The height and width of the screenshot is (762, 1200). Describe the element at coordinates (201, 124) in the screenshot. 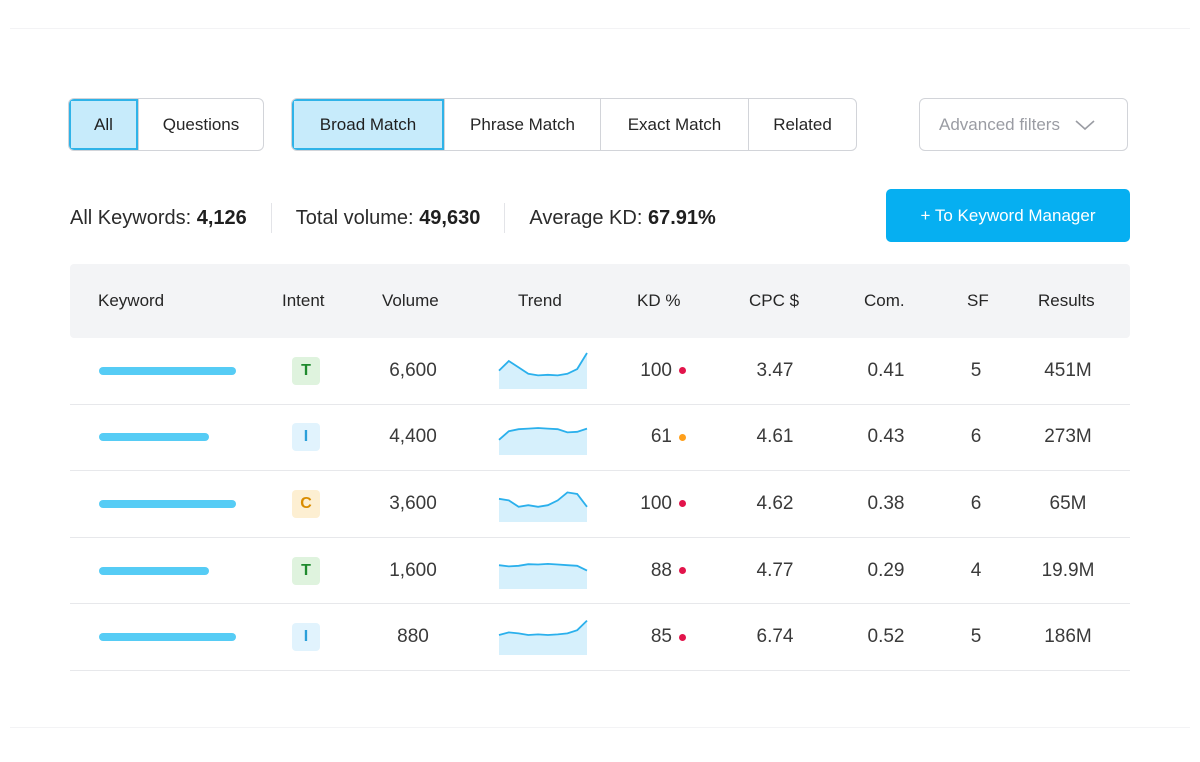

I see `filter-questions-button: Questions` at that location.